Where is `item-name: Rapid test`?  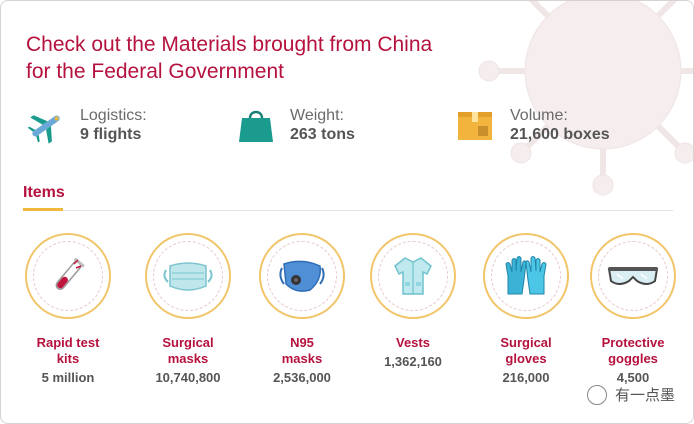
item-name: Rapid test is located at coordinates (68, 342).